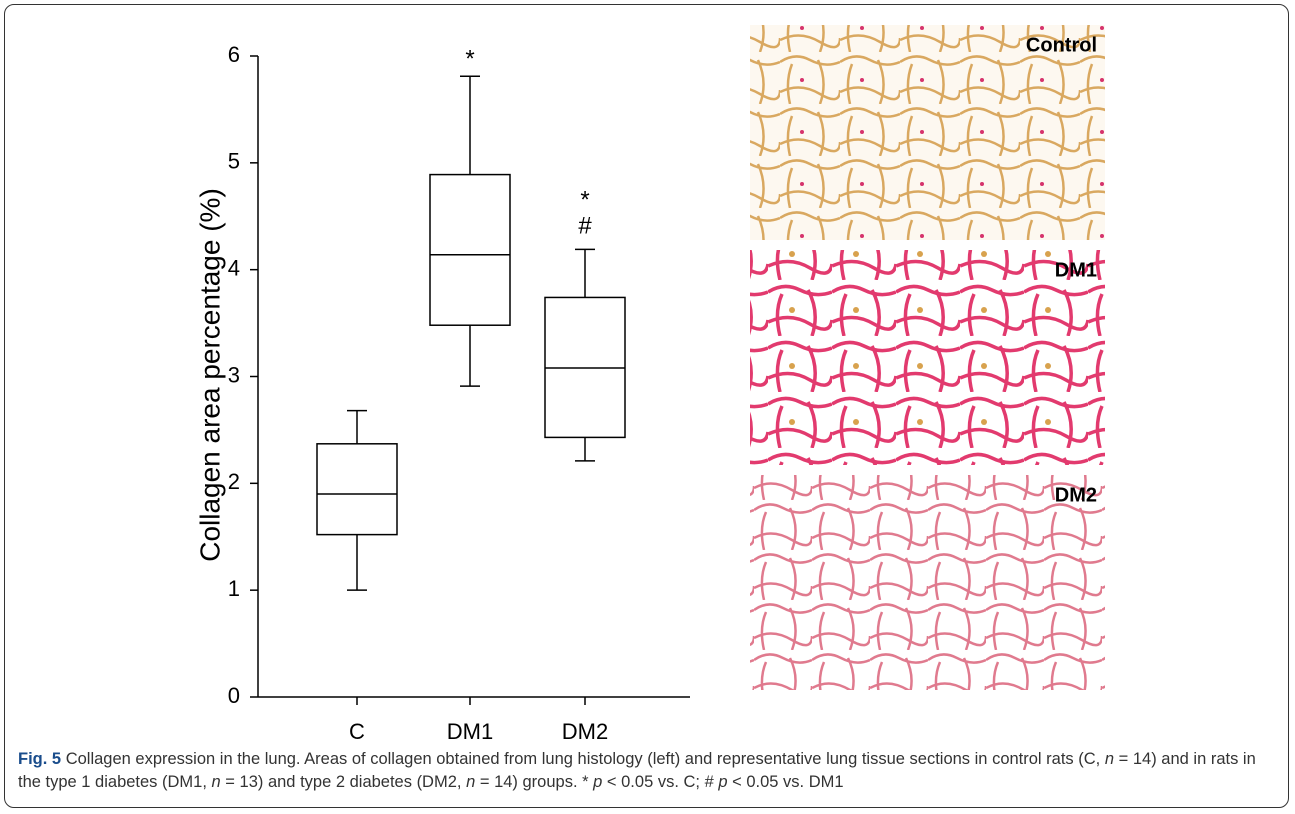  Describe the element at coordinates (40, 759) in the screenshot. I see `caption-label: Fig. 5` at that location.